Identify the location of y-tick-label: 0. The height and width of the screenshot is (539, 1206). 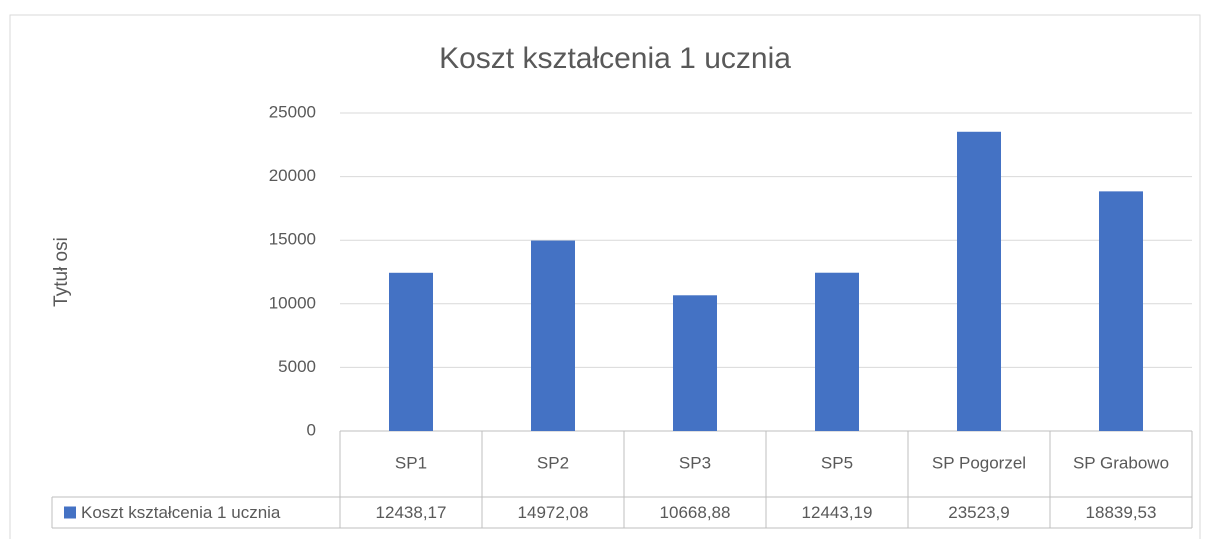
(311, 429).